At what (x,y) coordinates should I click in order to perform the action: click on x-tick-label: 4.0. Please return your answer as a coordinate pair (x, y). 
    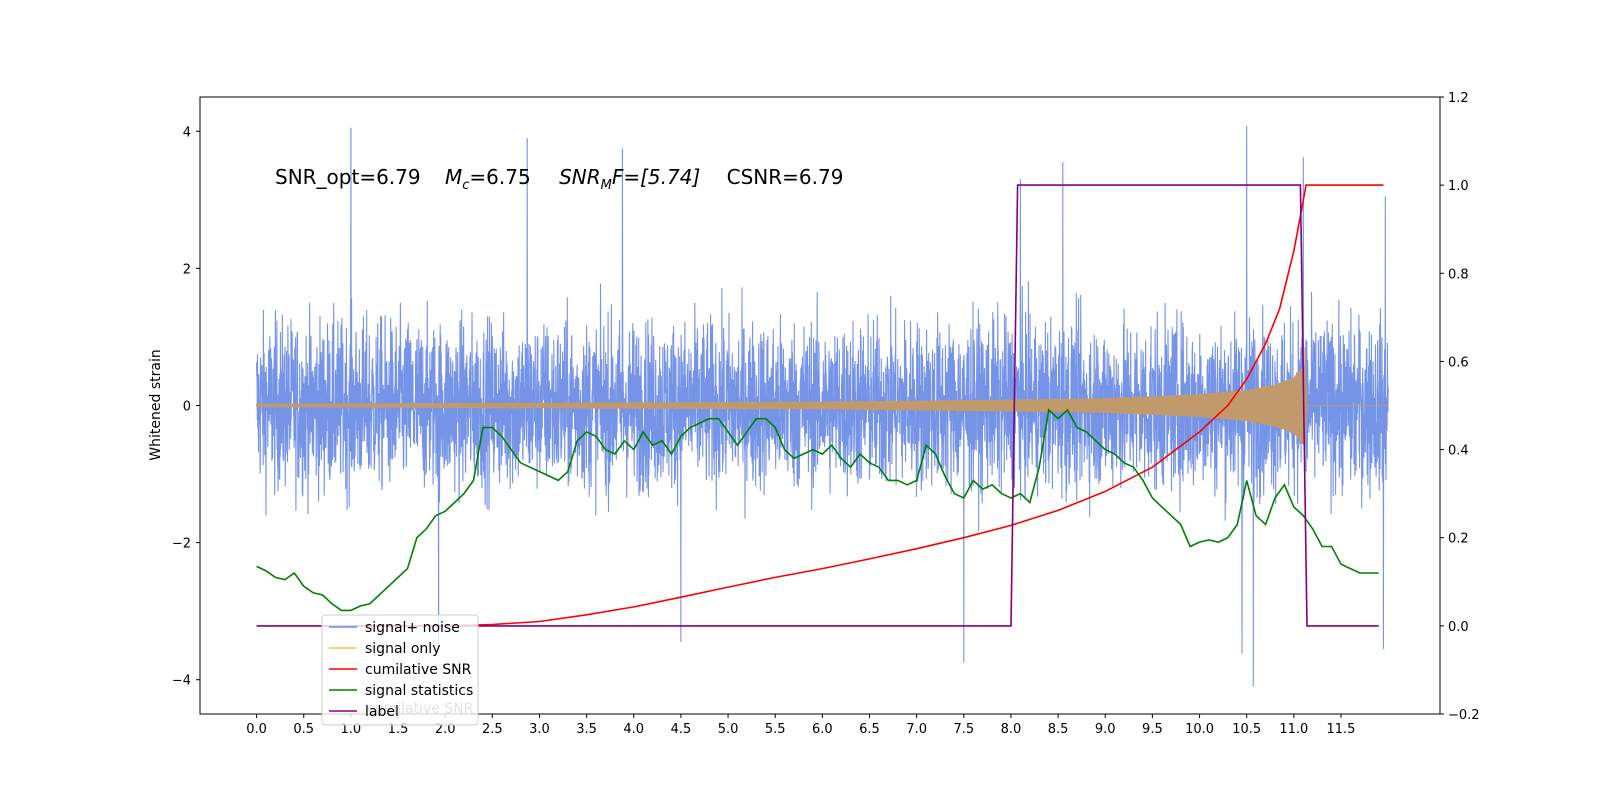
    Looking at the image, I should click on (633, 729).